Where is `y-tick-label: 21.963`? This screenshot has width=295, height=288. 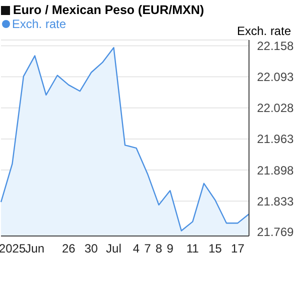
y-tick-label: 21.963 is located at coordinates (275, 139).